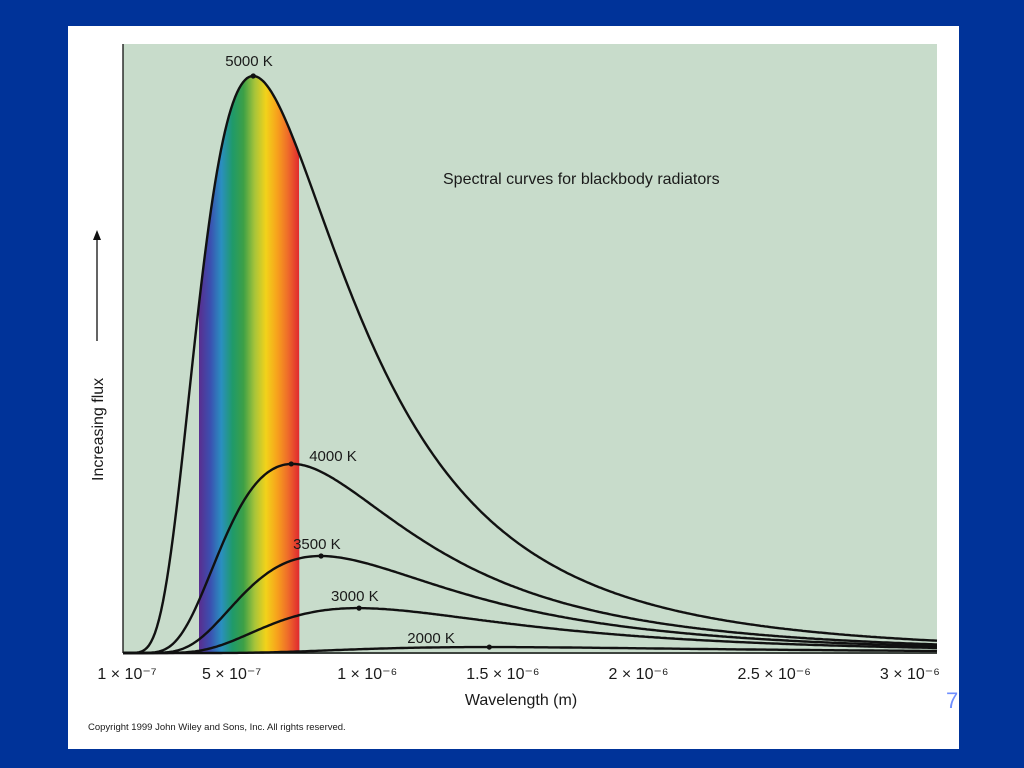 This screenshot has width=1024, height=768. Describe the element at coordinates (253, 76) in the screenshot. I see `peak-marker-5000k` at that location.